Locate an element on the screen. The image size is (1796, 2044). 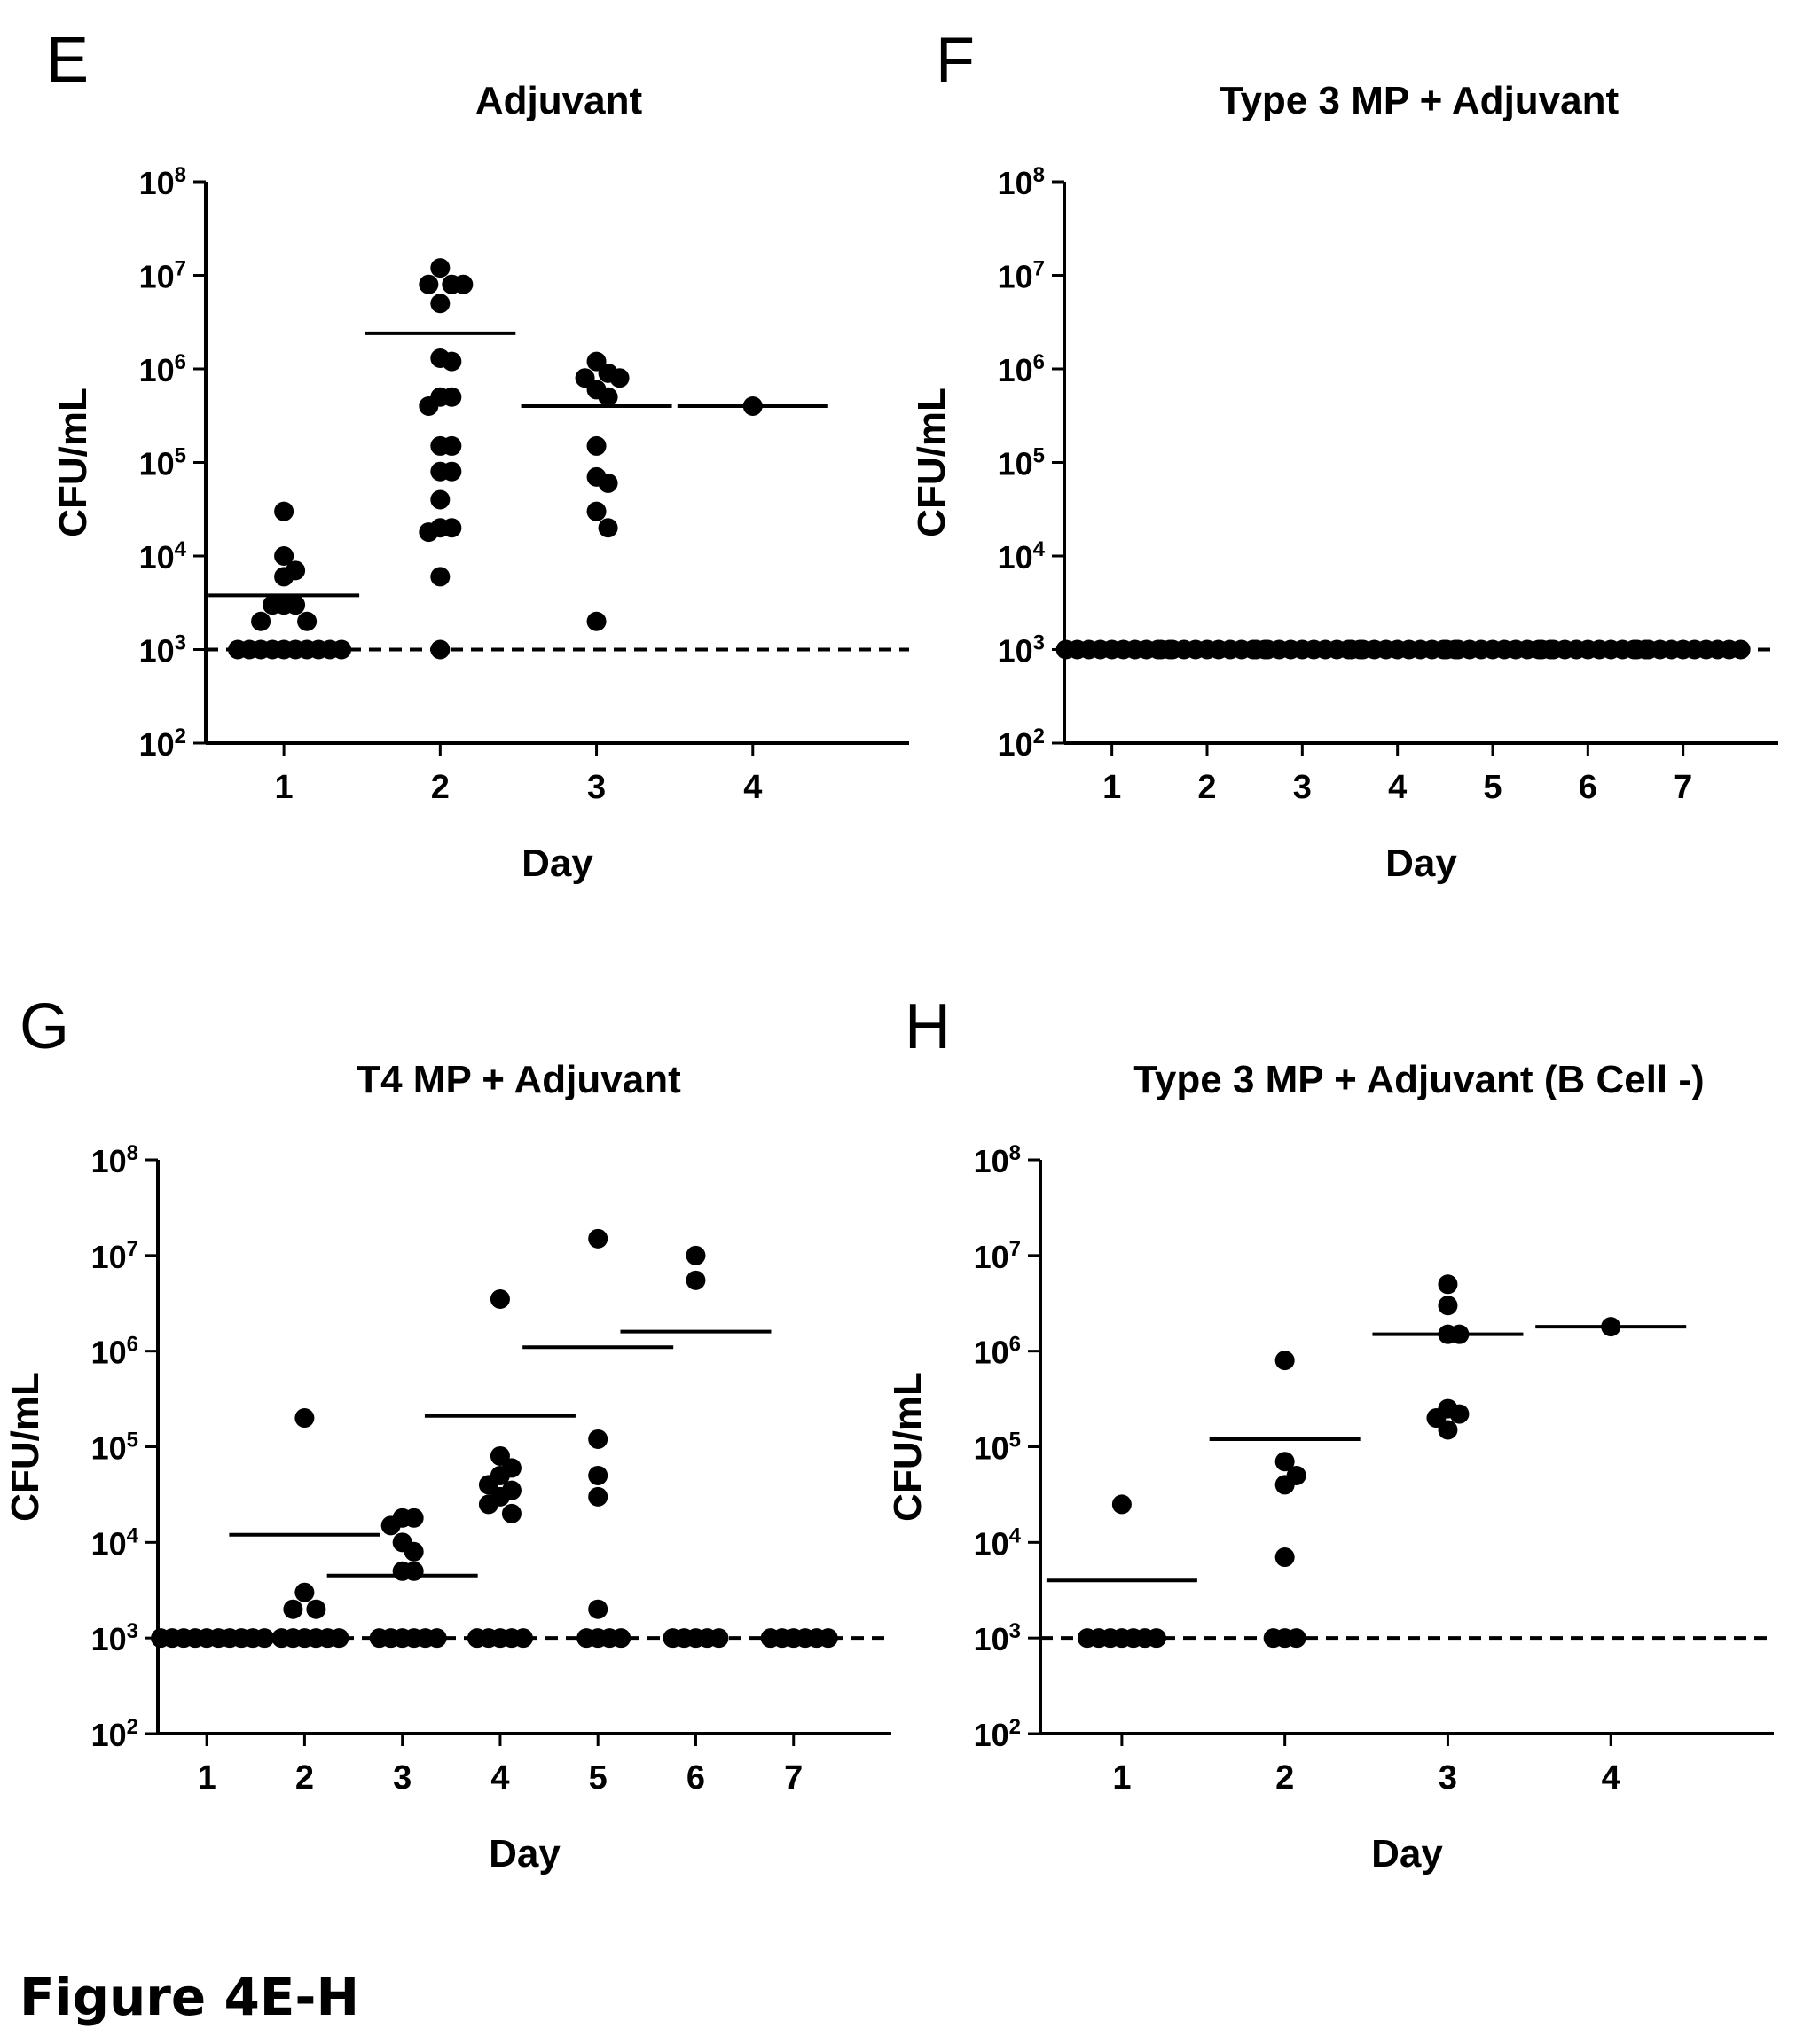
chart-title: T4 MP + Adjuvant is located at coordinates (519, 1079).